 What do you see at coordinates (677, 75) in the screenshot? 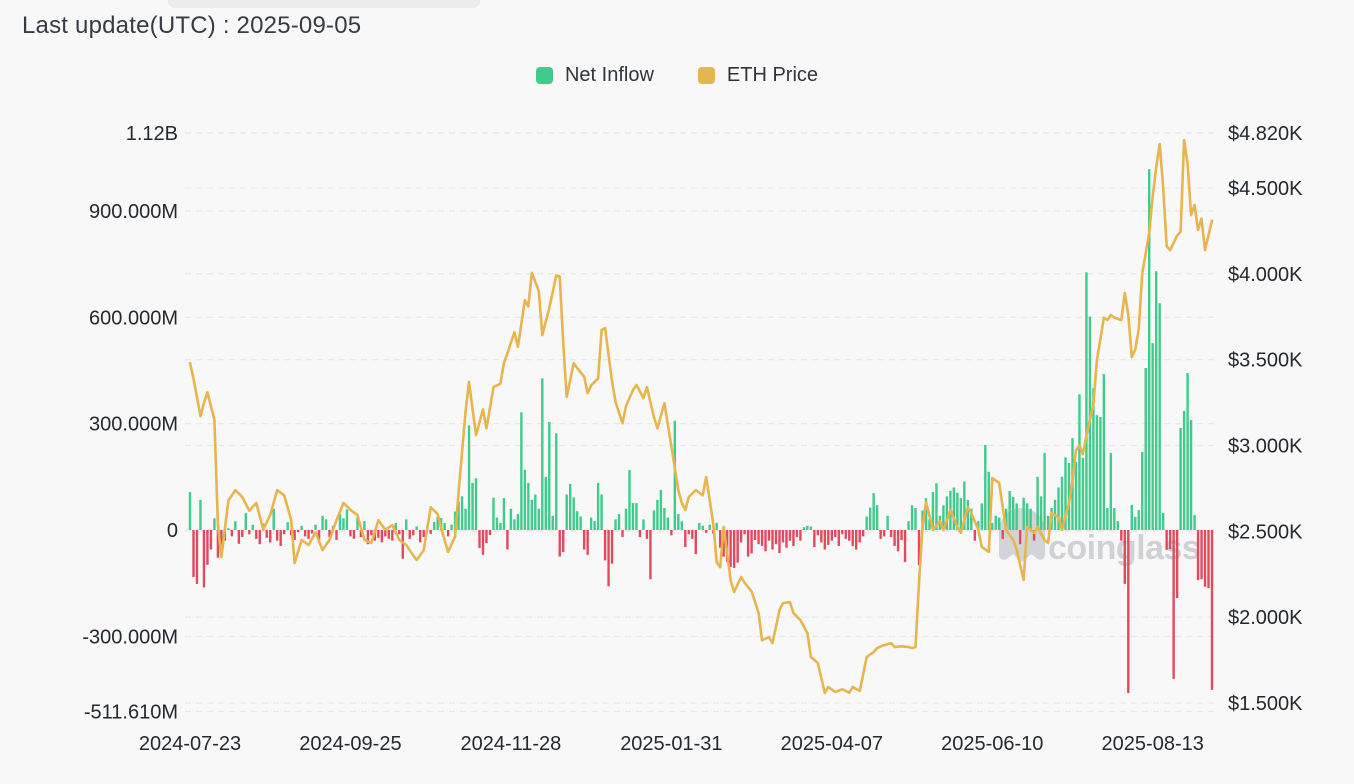
I see `chart-legend: Net Inflow ETH Price` at bounding box center [677, 75].